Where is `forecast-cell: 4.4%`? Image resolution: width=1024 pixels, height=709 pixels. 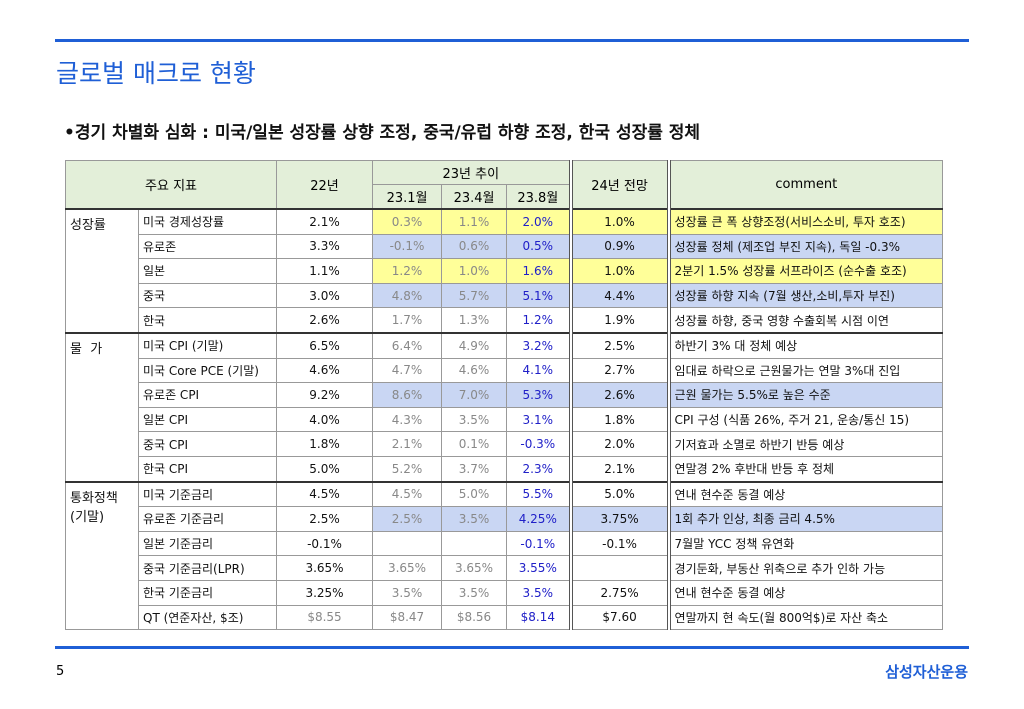
forecast-cell: 4.4% is located at coordinates (620, 295).